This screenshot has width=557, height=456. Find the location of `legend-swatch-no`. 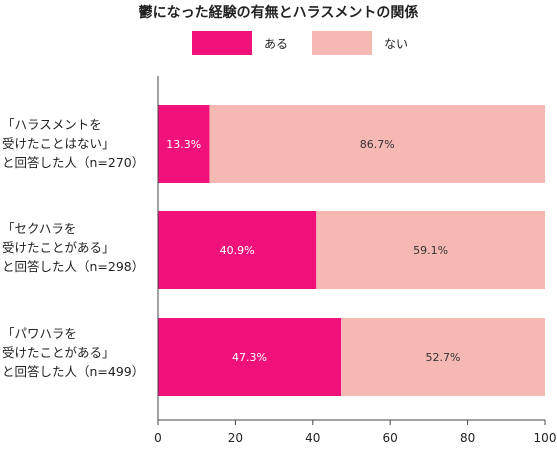

legend-swatch-no is located at coordinates (342, 43).